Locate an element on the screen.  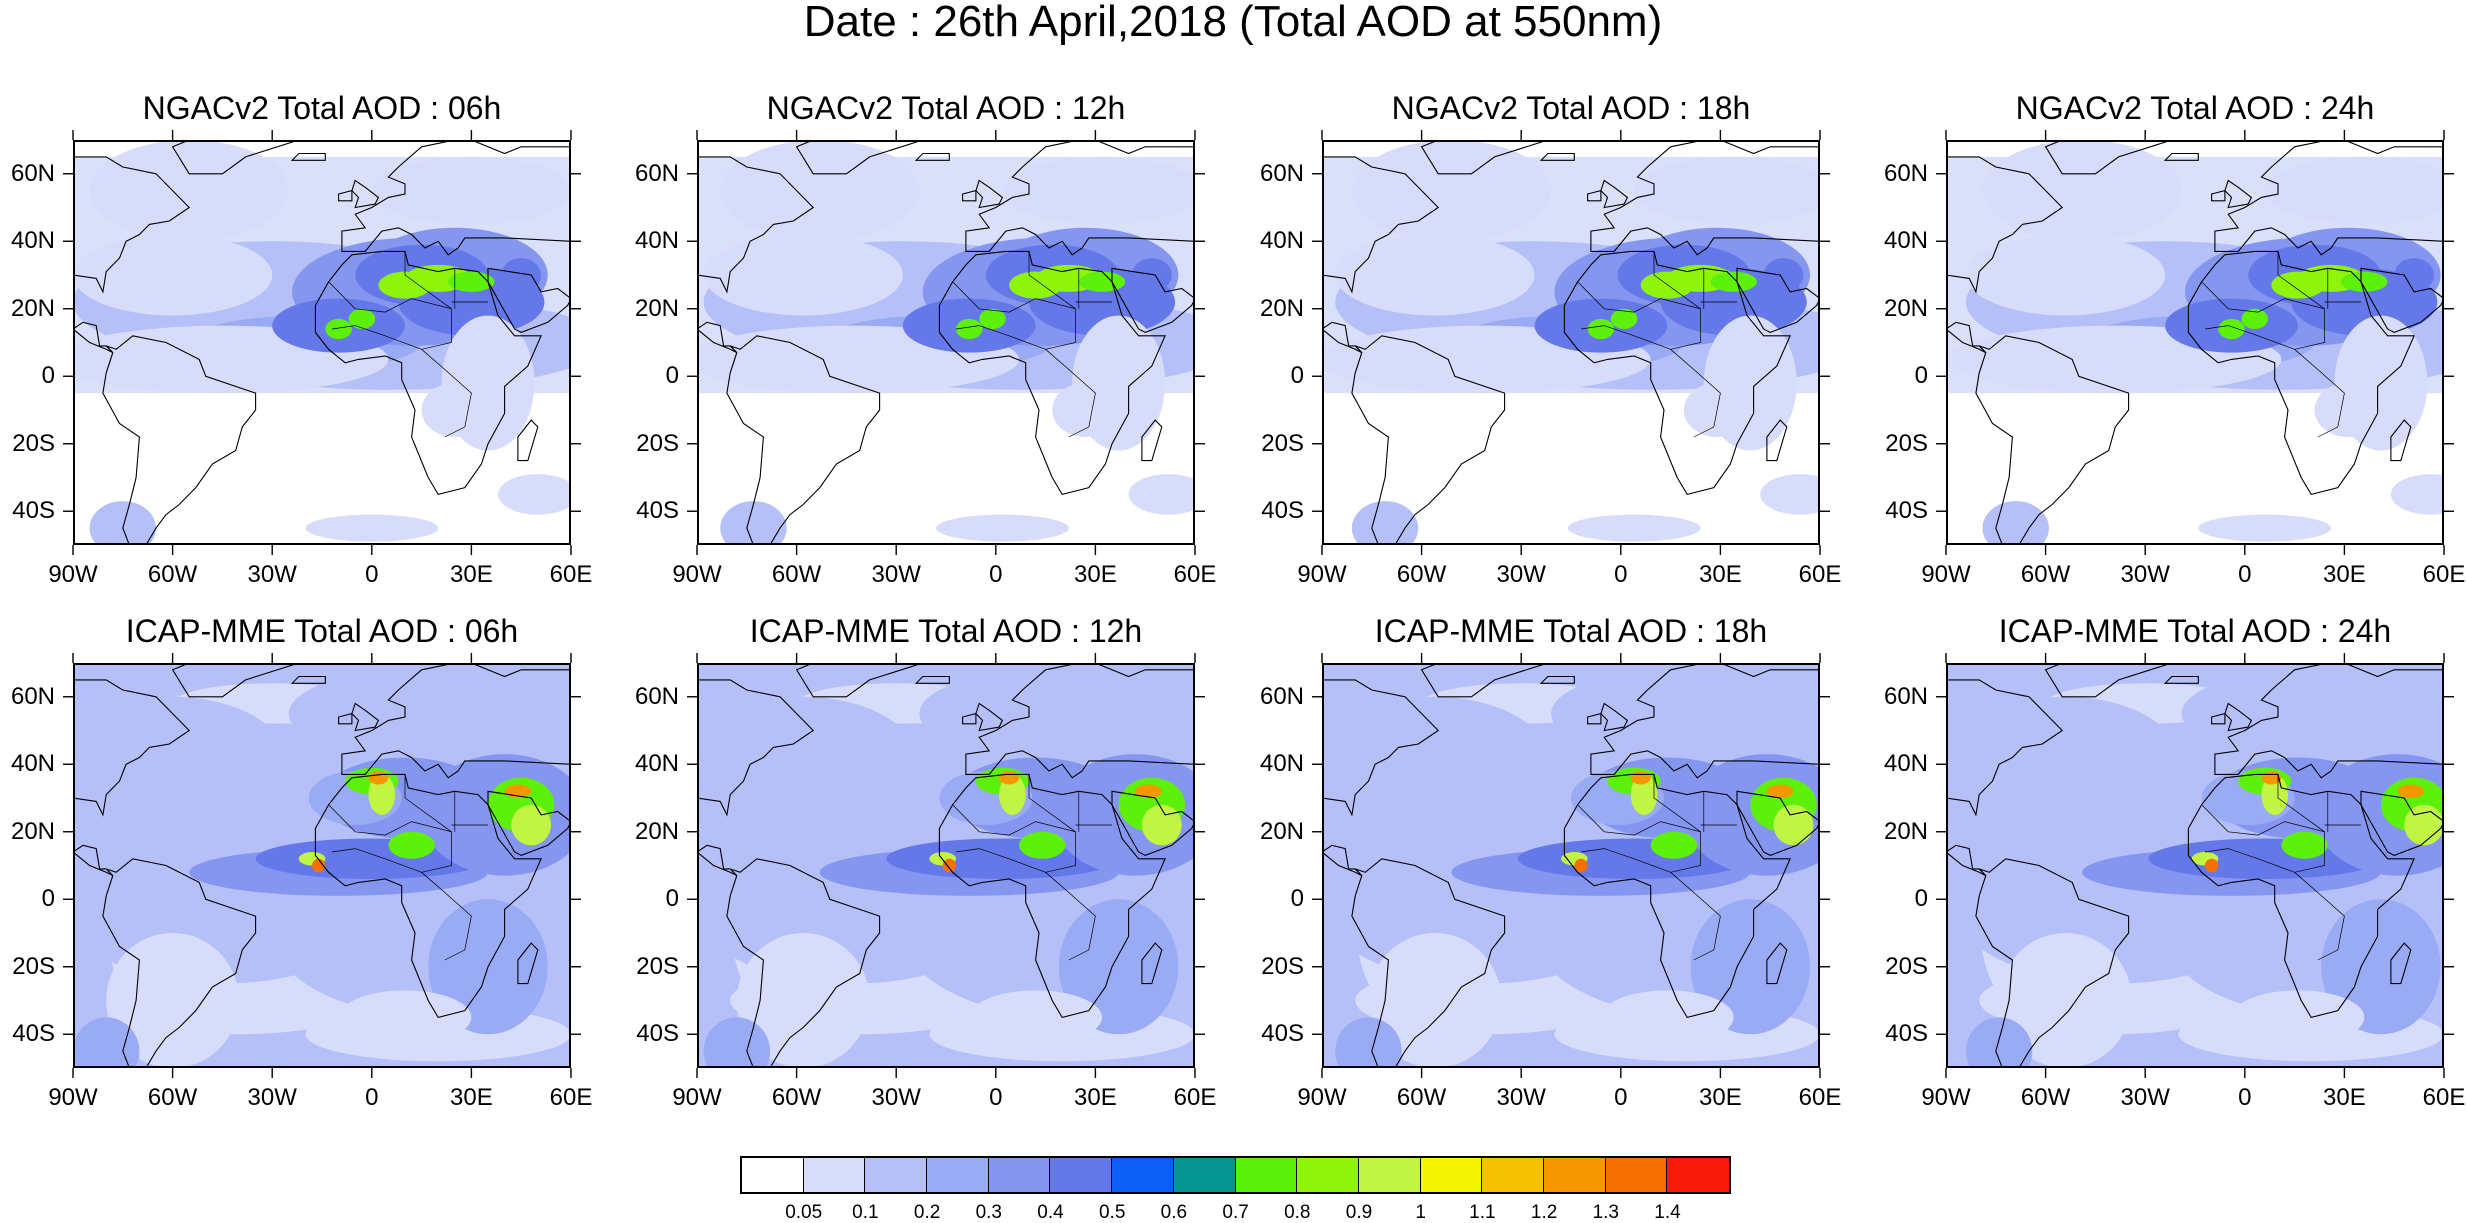
lat-label: 0 is located at coordinates (672, 376).